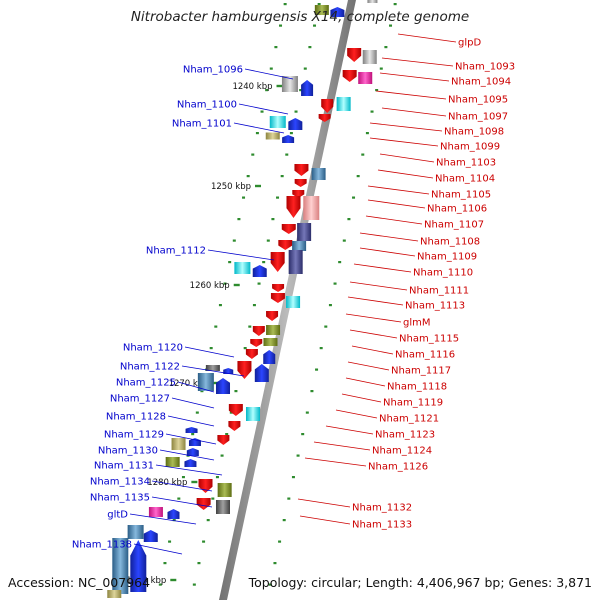 This screenshot has height=600, width=600. What do you see at coordinates (120, 482) in the screenshot?
I see `gene-label-nham-1134: Nham_1134` at bounding box center [120, 482].